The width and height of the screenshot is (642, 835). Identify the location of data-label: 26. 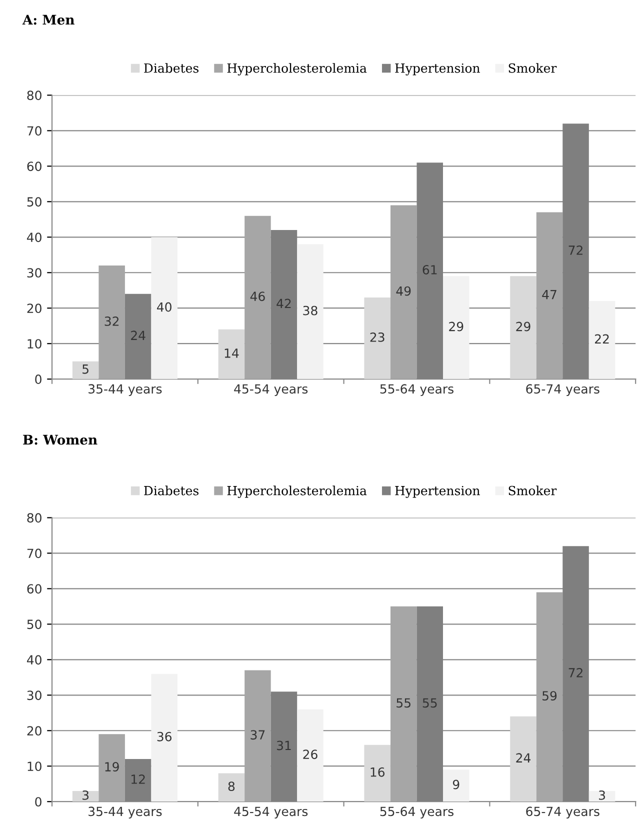
(310, 755).